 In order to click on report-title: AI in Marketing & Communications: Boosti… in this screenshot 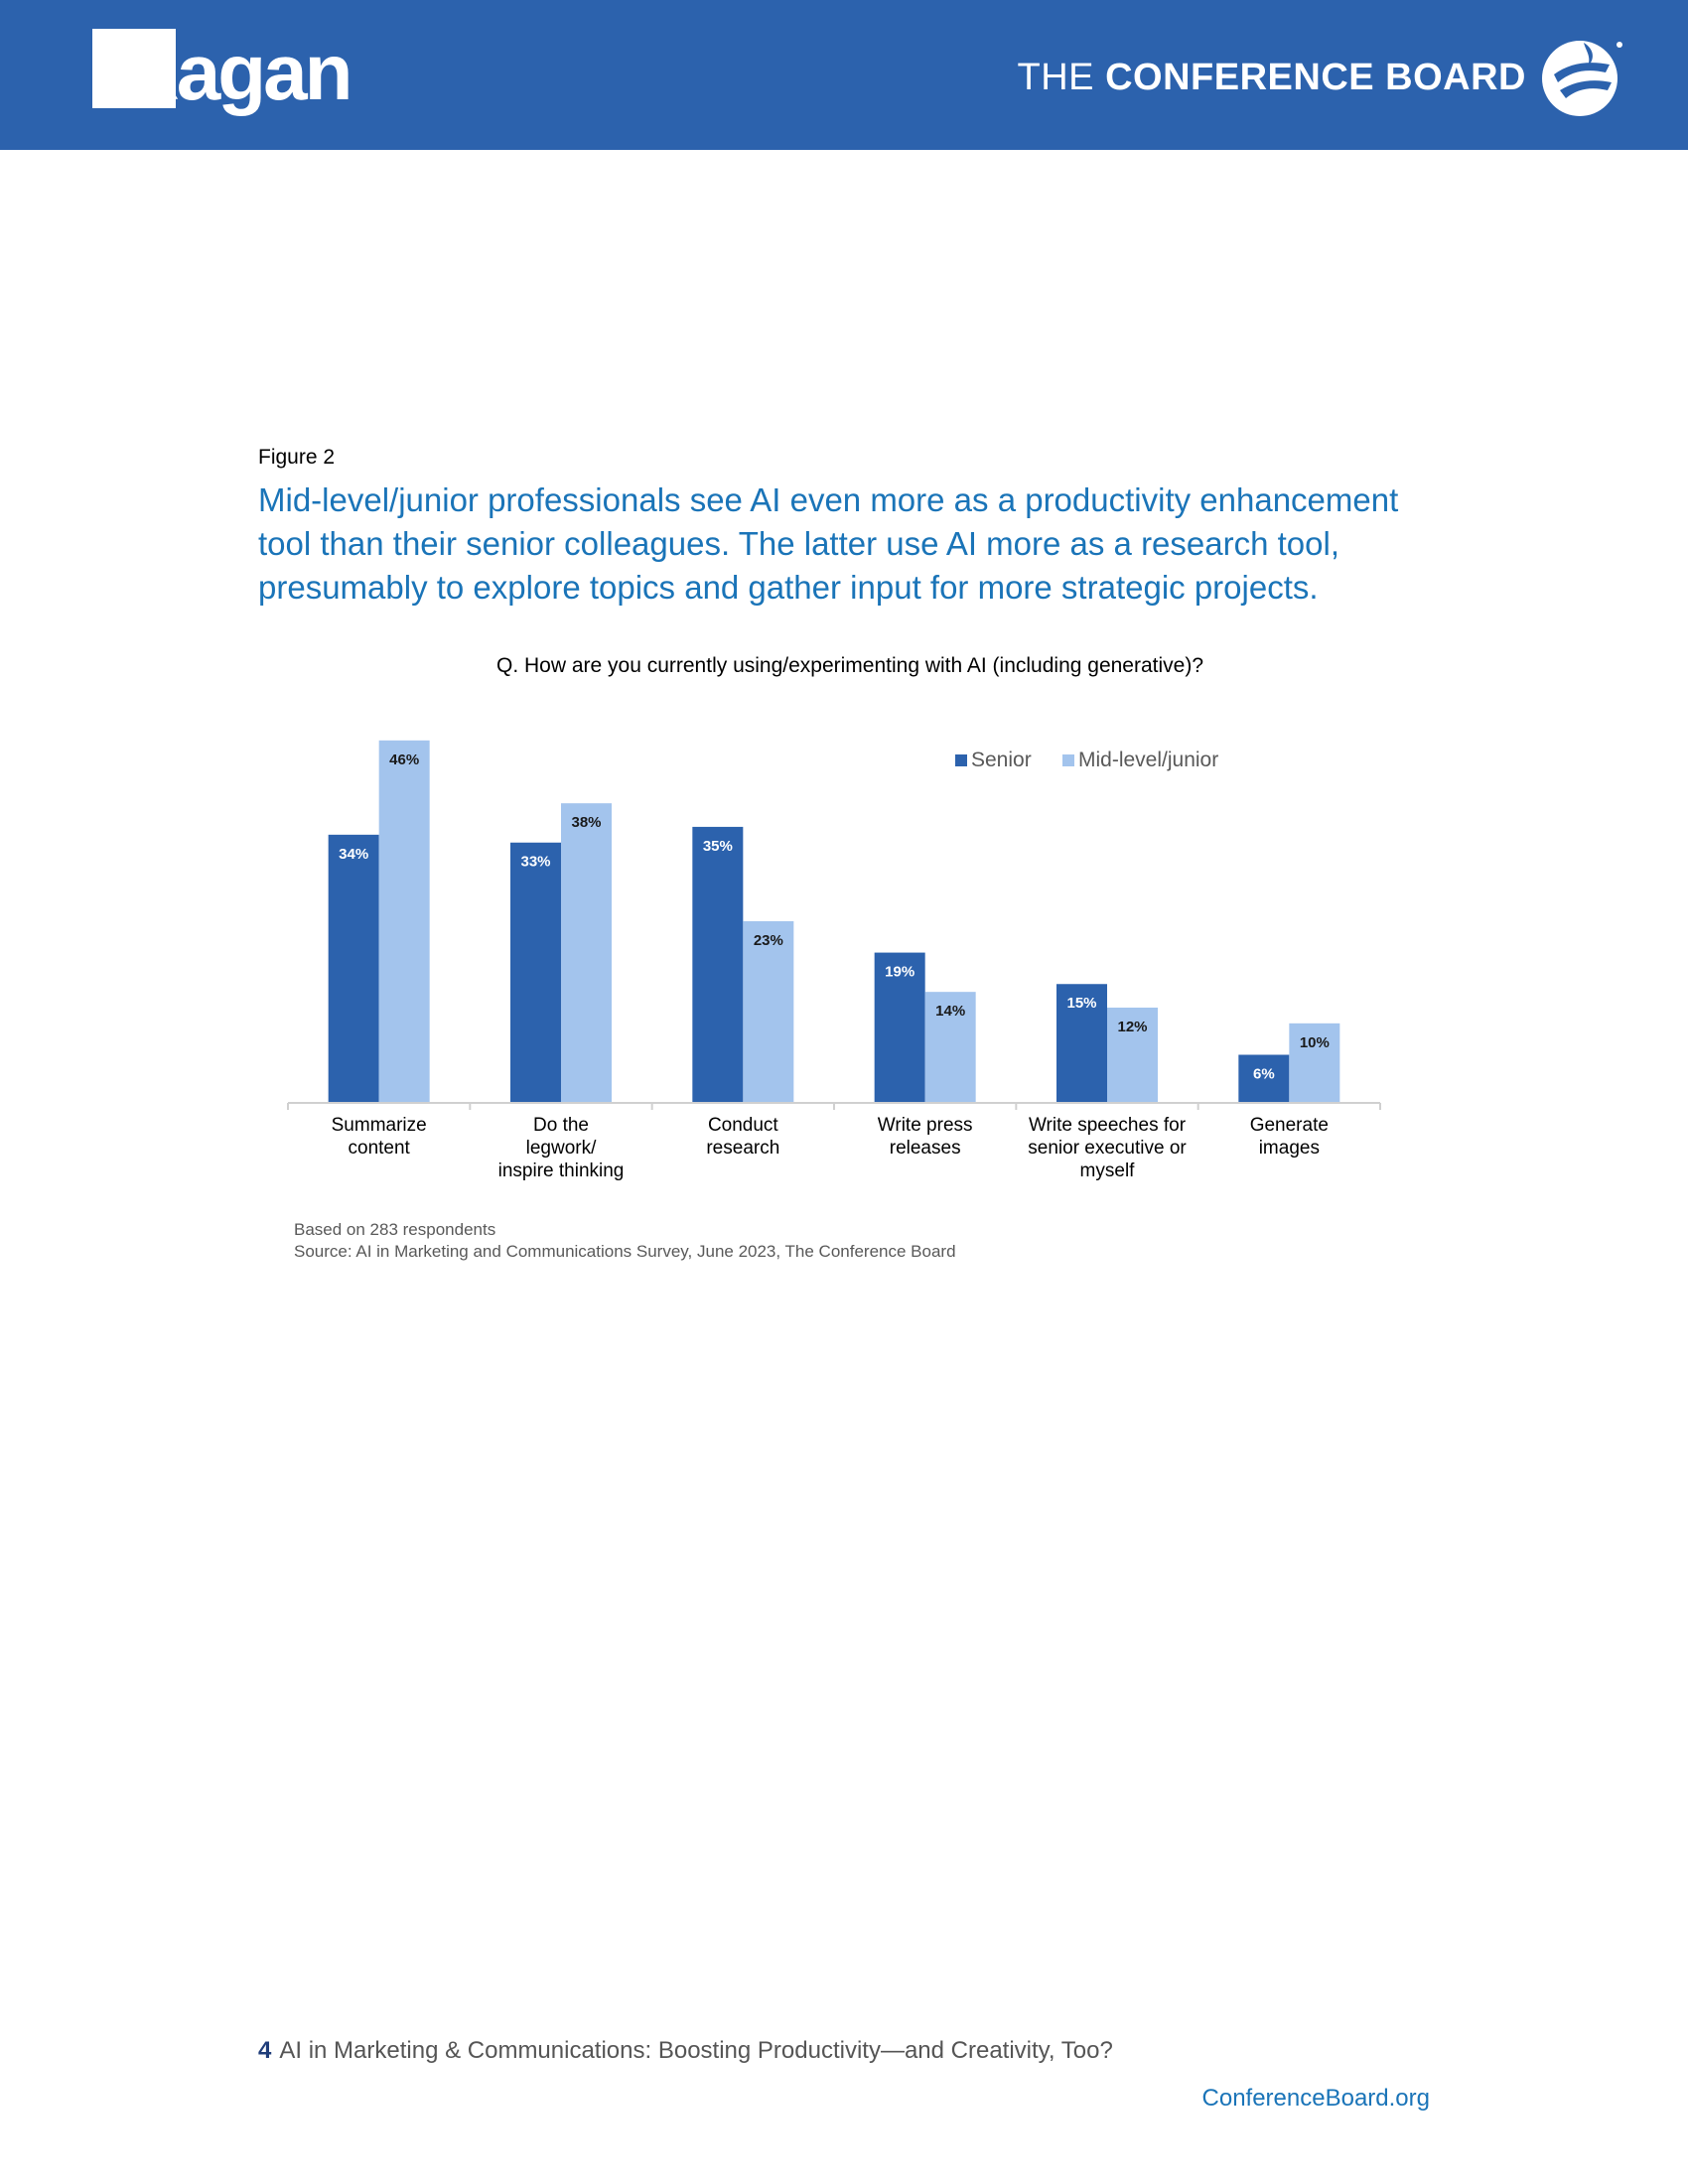, I will do `click(696, 2050)`.